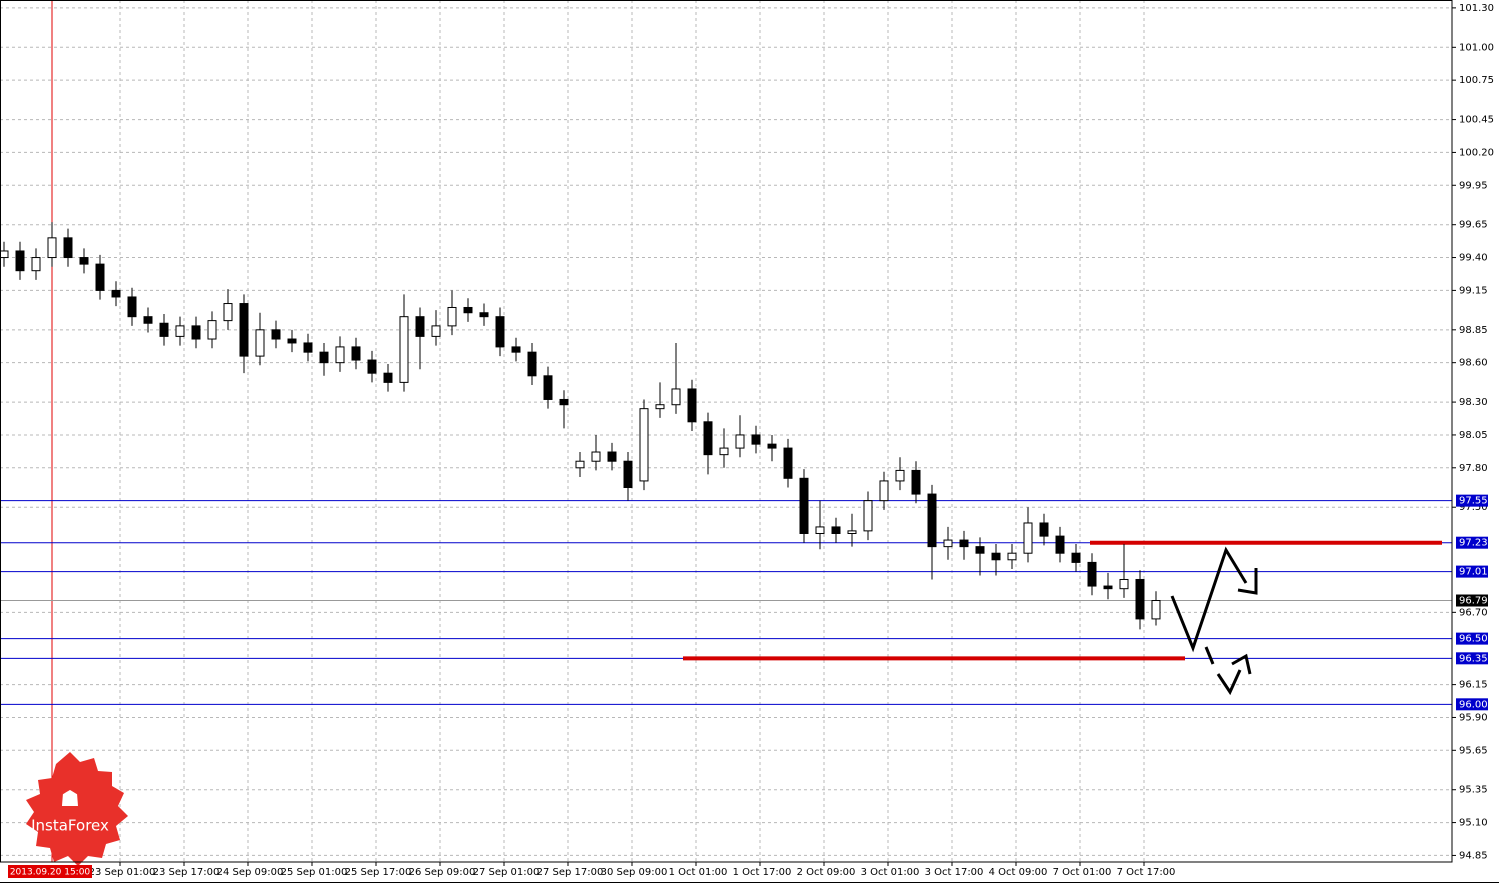  Describe the element at coordinates (122, 872) in the screenshot. I see `x-tick-label: 23 Sep 01:00` at that location.